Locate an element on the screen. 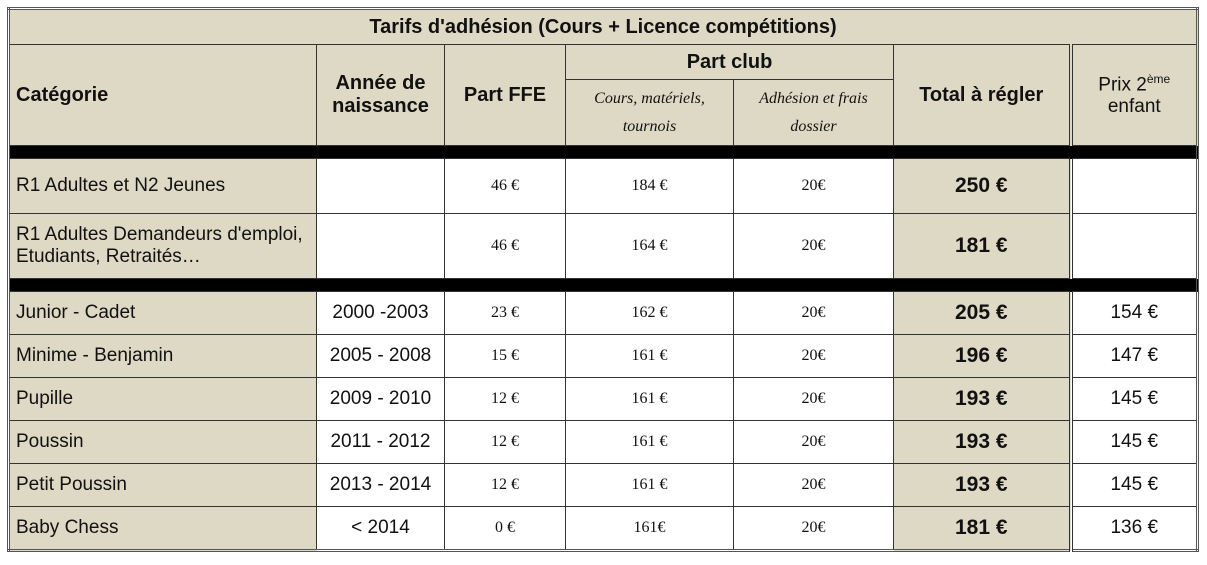 Image resolution: width=1207 pixels, height=565 pixels. header-cell: Prix 2ème enfant is located at coordinates (1133, 95).